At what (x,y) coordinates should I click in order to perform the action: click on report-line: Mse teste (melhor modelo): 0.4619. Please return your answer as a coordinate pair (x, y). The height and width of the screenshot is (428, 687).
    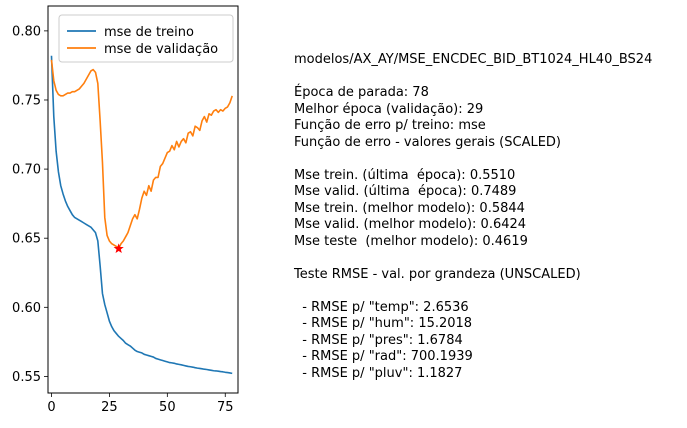
    Looking at the image, I should click on (411, 241).